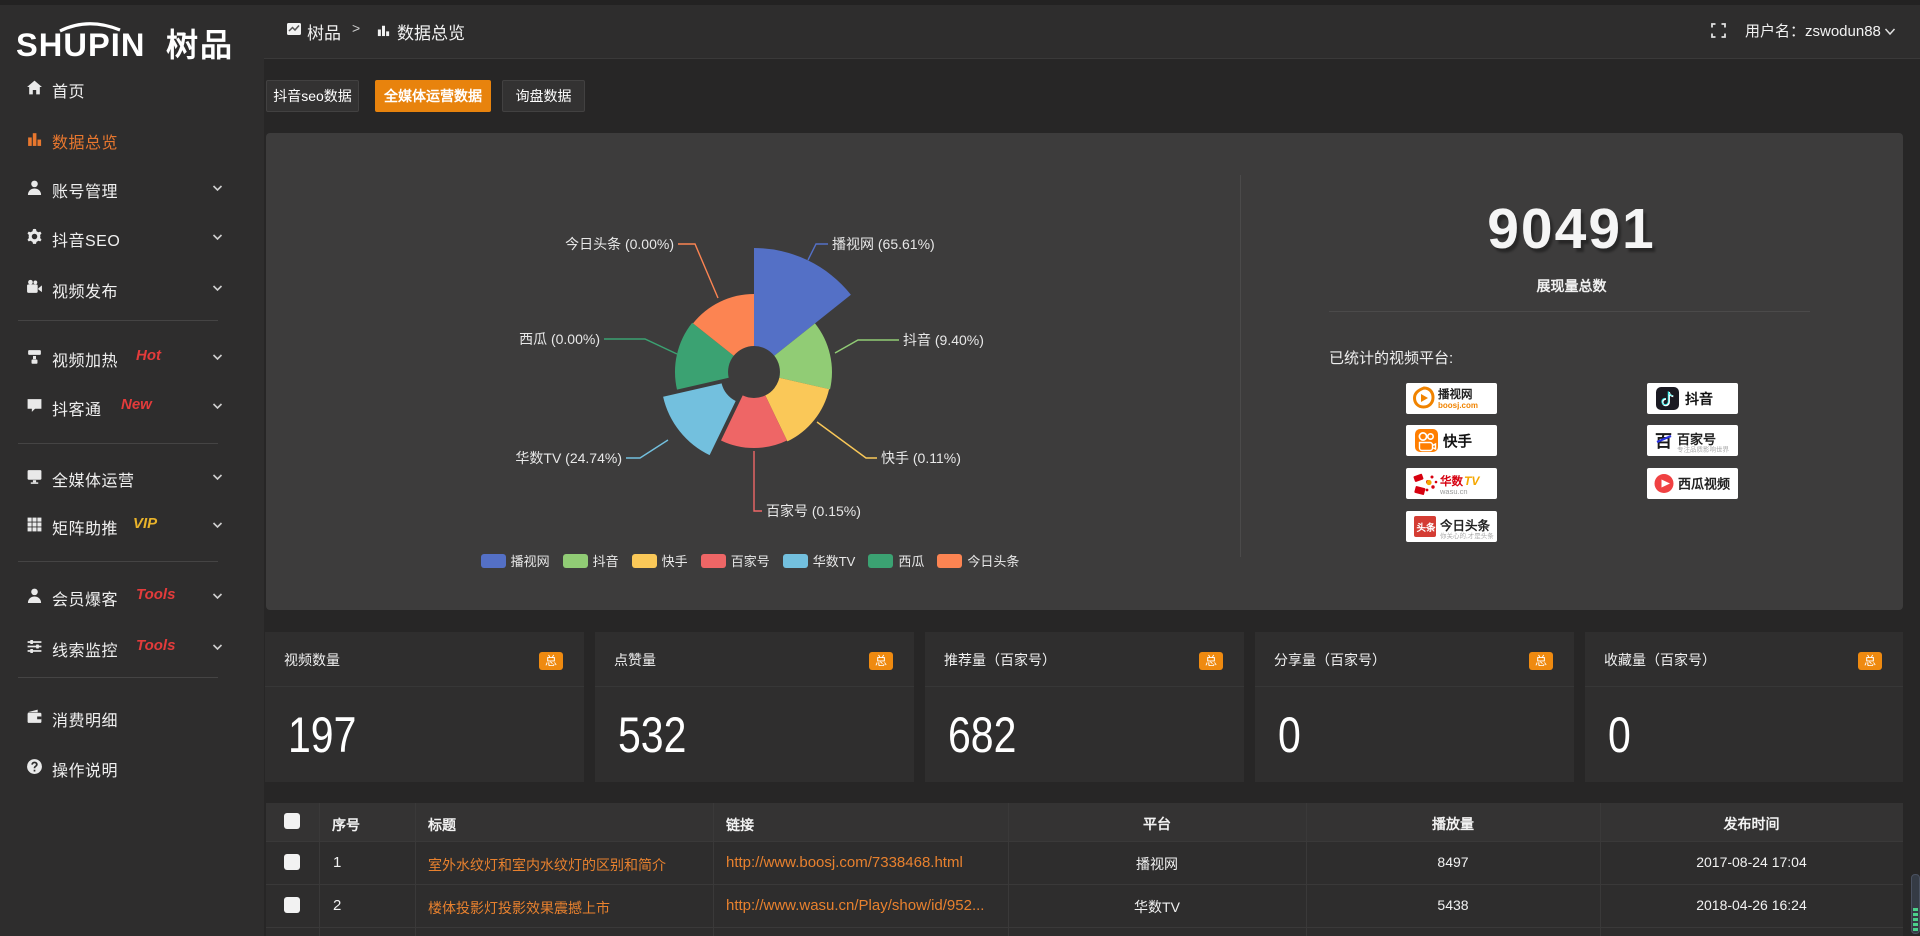 This screenshot has width=1920, height=936. I want to click on svg-text: 西瓜 (0.00%), so click(559, 339).